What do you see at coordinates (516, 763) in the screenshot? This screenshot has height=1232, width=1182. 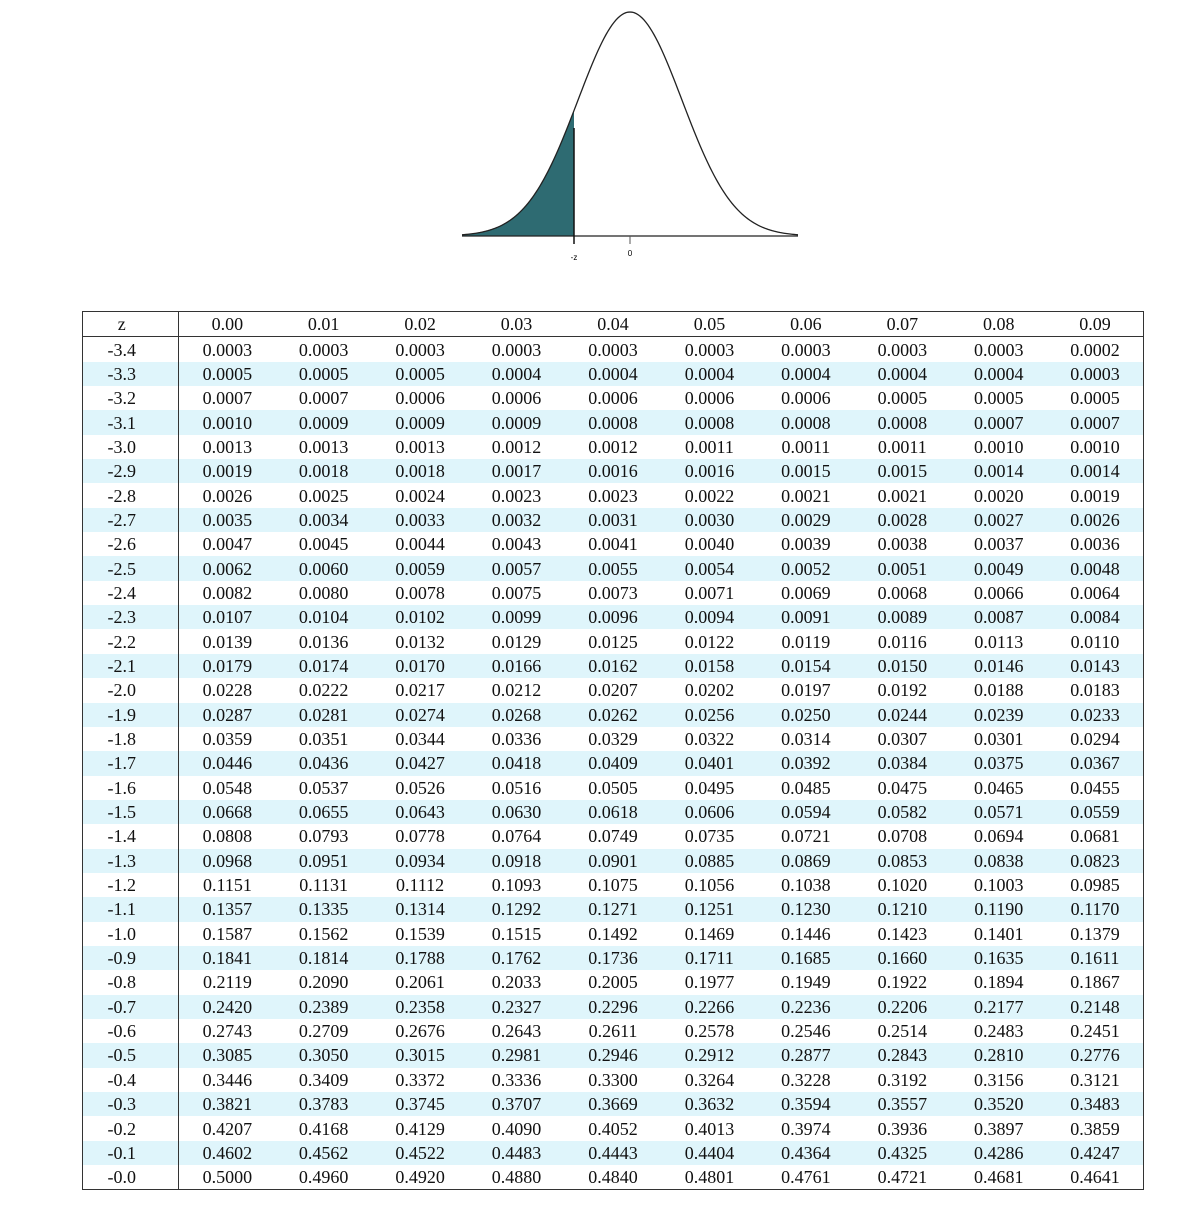 I see `probability-cell: 0.0418` at bounding box center [516, 763].